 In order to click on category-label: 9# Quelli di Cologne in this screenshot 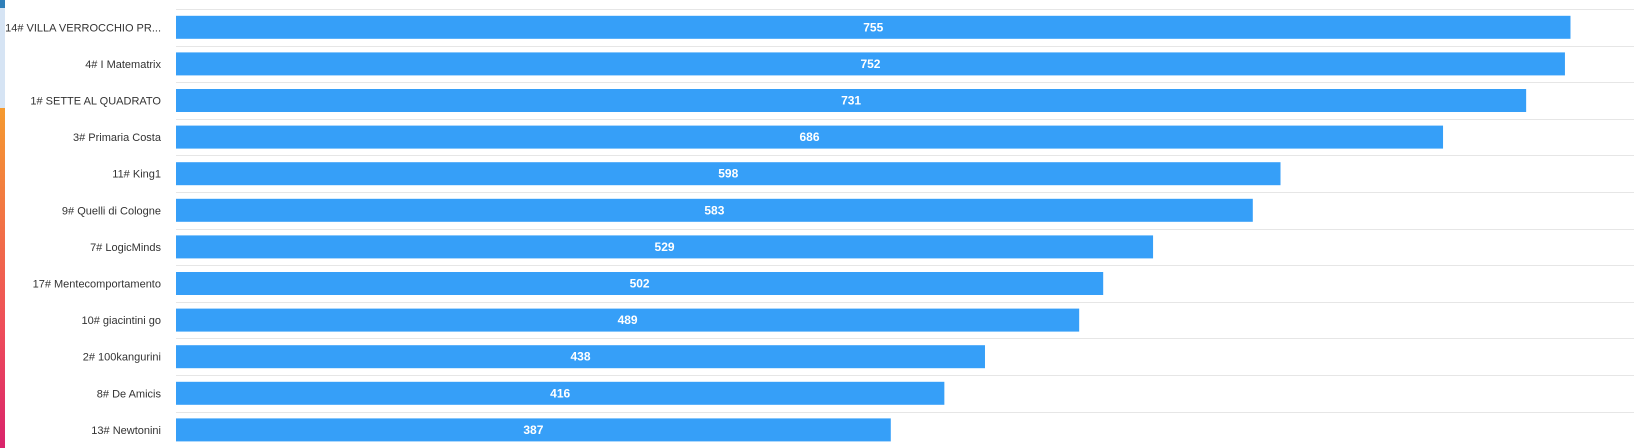, I will do `click(111, 211)`.